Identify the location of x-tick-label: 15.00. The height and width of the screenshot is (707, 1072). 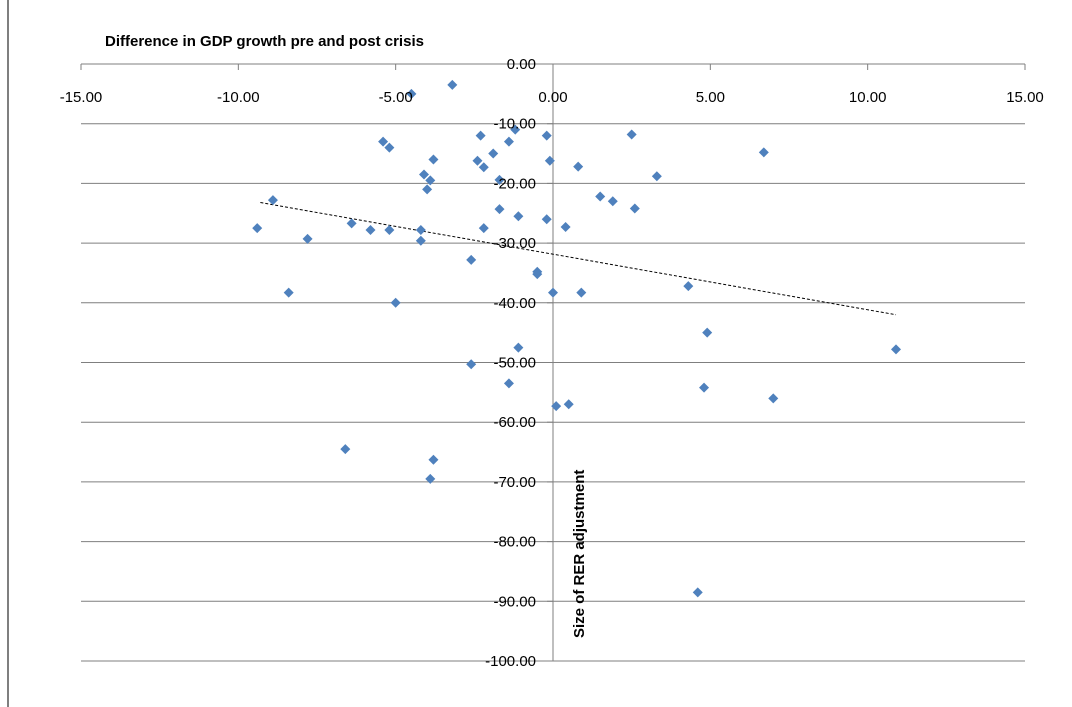
(1025, 97).